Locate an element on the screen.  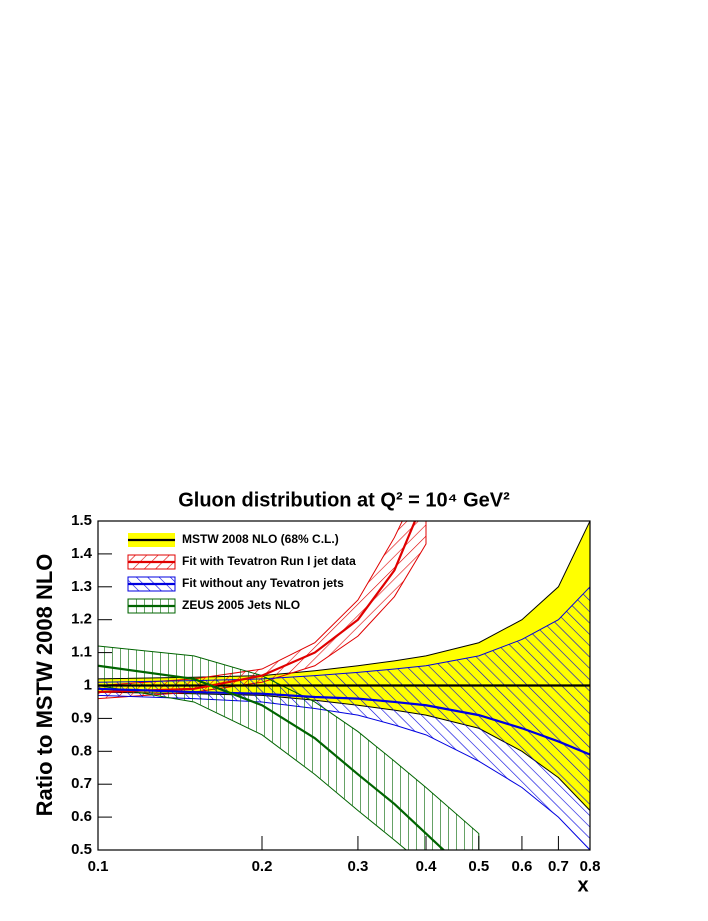
y-tick-label: 1.2 is located at coordinates (81, 619).